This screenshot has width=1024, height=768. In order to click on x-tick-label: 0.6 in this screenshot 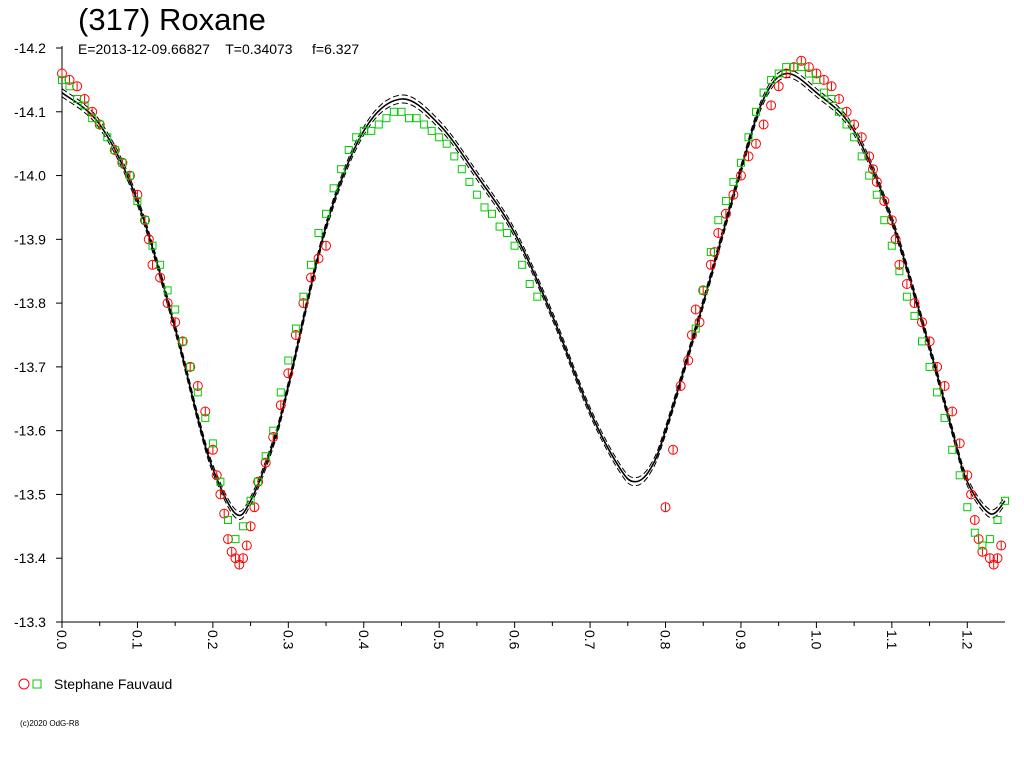, I will do `click(515, 640)`.